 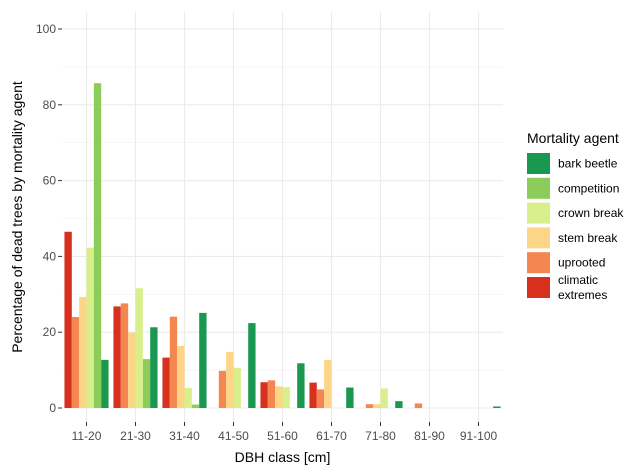 I want to click on y-axis-ticks: 0 20 40 60 80 100, so click(x=49, y=218).